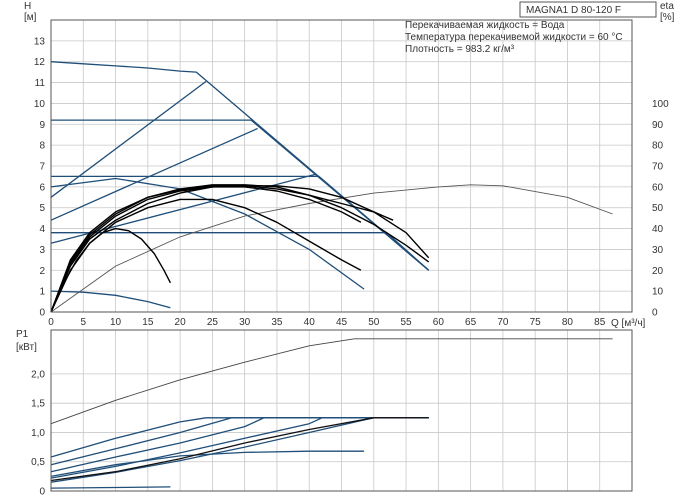 This screenshot has width=691, height=500. Describe the element at coordinates (658, 125) in the screenshot. I see `y2-tick-label: 90` at that location.